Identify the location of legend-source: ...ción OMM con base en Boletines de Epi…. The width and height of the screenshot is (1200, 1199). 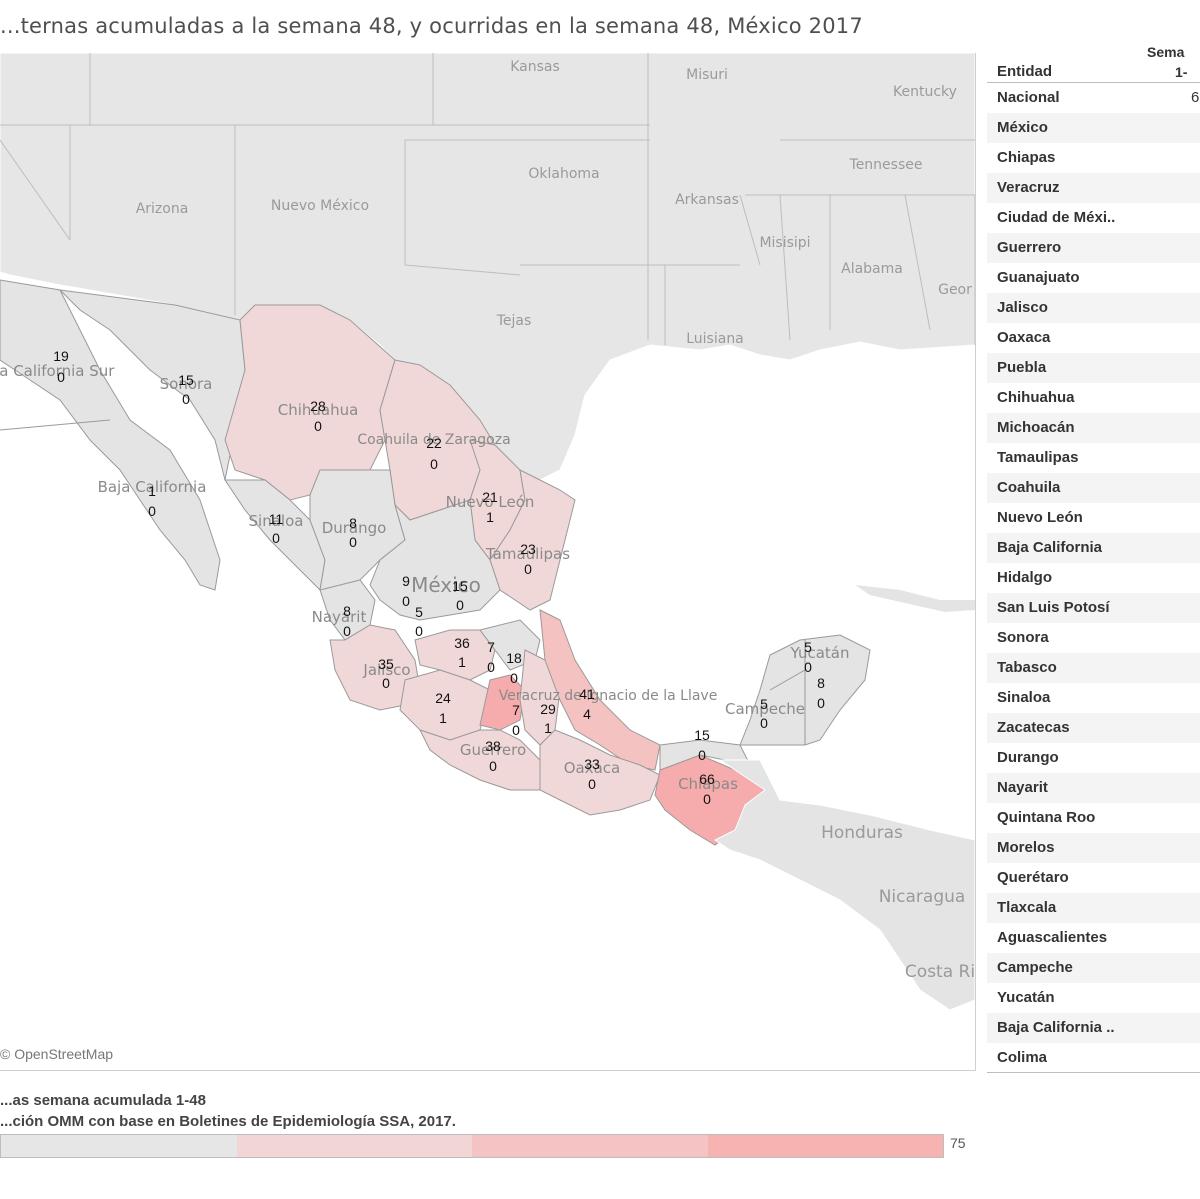
(228, 1121).